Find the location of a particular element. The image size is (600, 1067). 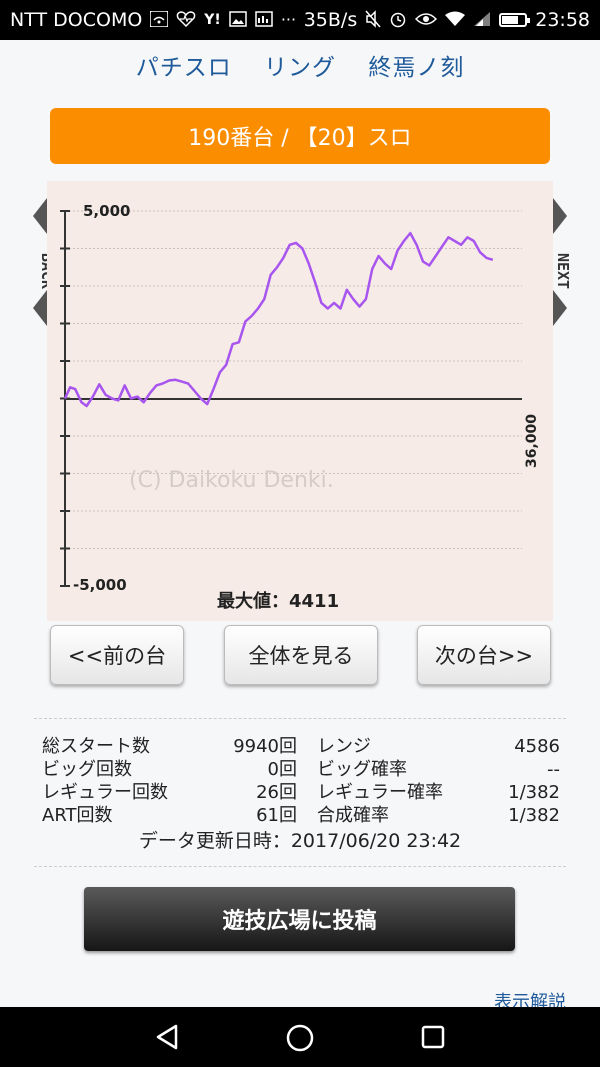

stat-value: -- is located at coordinates (553, 769).